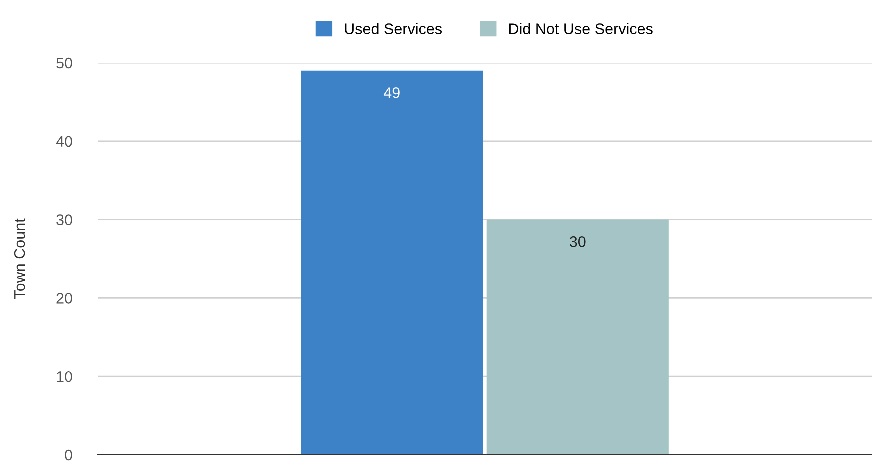  I want to click on y-tick-label: 10, so click(64, 376).